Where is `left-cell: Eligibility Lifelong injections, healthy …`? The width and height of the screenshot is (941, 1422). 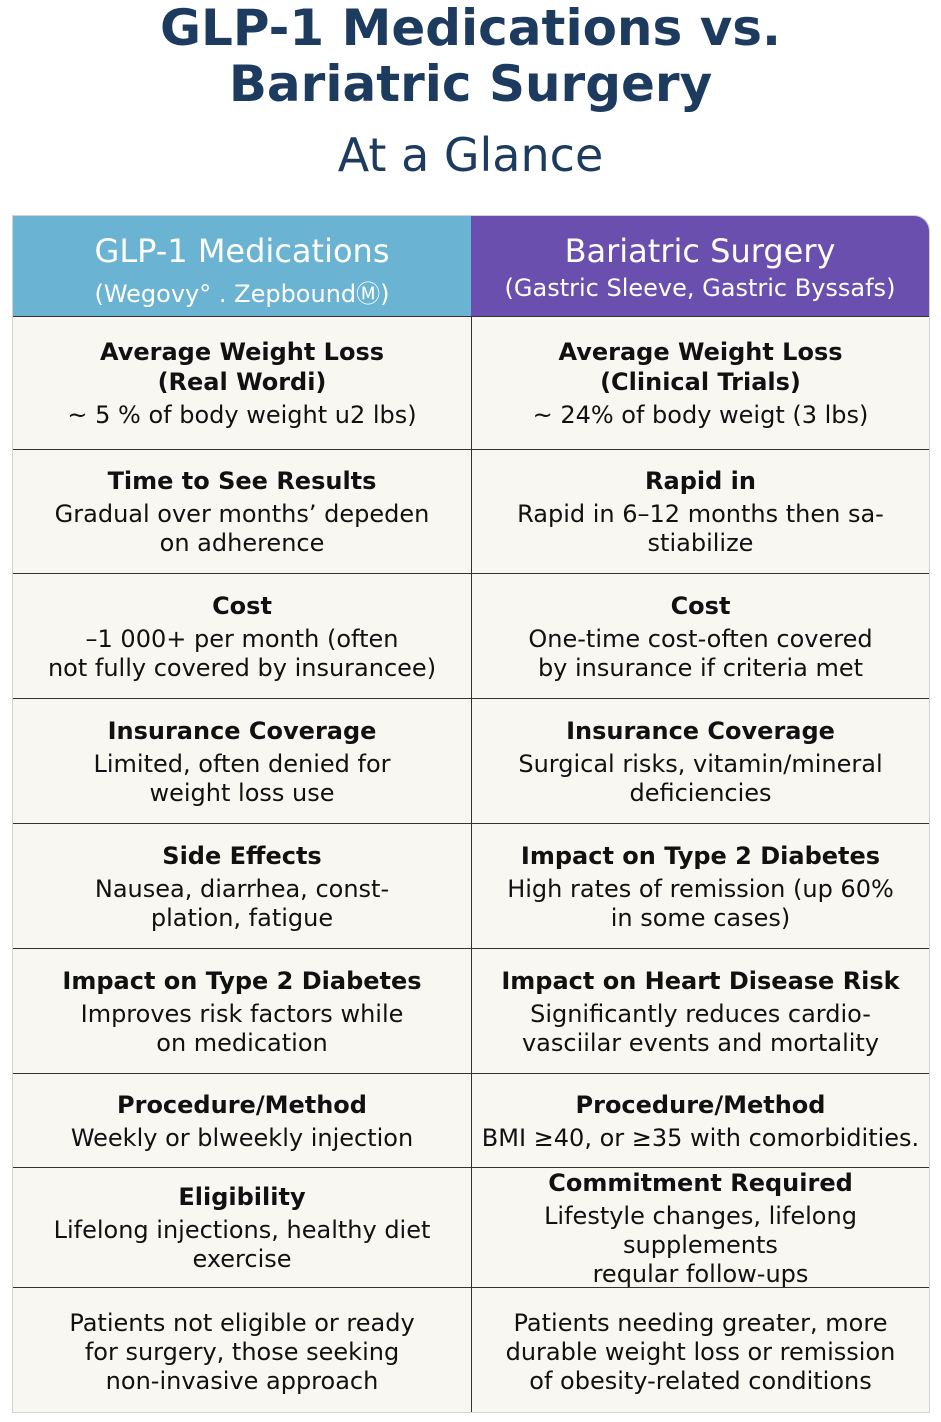 left-cell: Eligibility Lifelong injections, healthy … is located at coordinates (242, 1228).